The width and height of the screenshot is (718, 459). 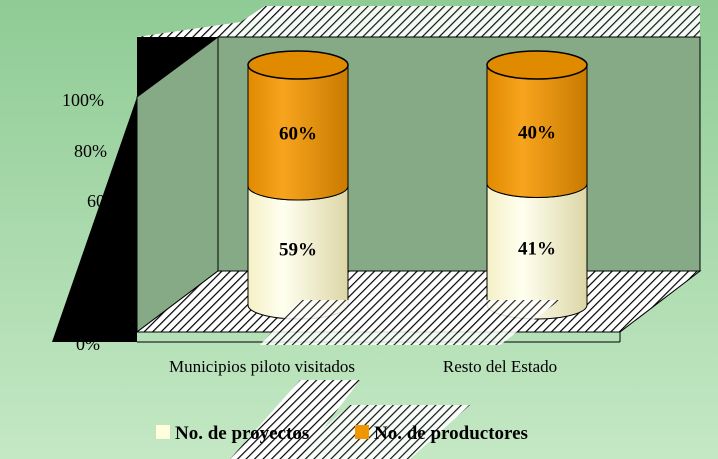 I want to click on category-label: Resto del Estado, so click(x=500, y=366).